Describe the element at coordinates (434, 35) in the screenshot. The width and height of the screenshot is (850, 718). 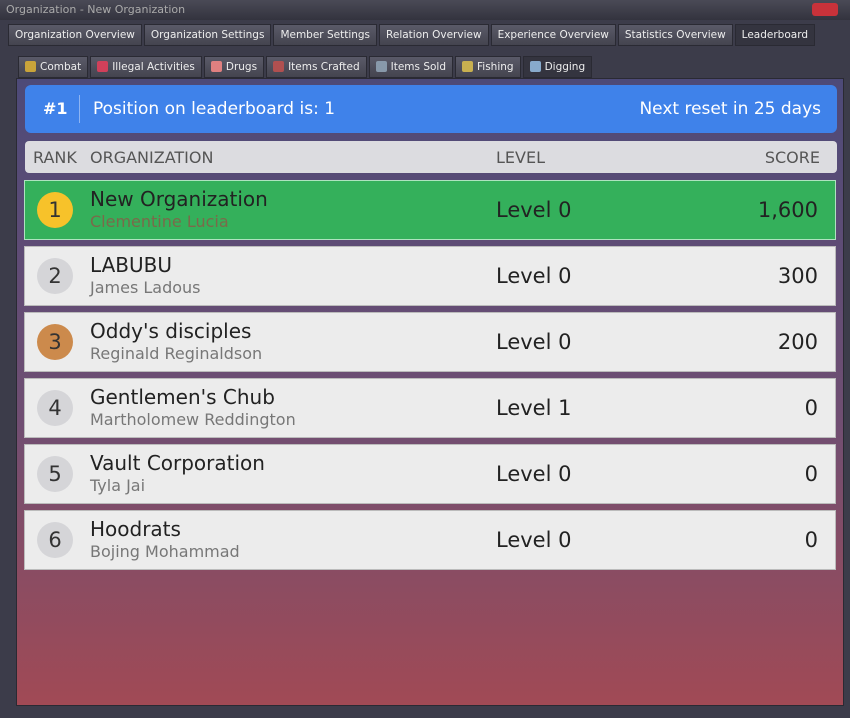
I see `tab: Relation Overview` at that location.